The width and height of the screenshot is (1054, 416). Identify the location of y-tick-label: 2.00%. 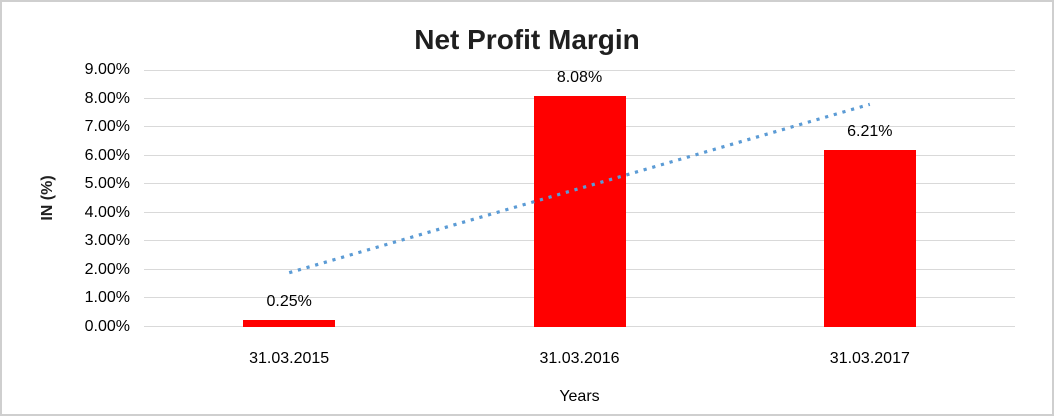
(107, 269).